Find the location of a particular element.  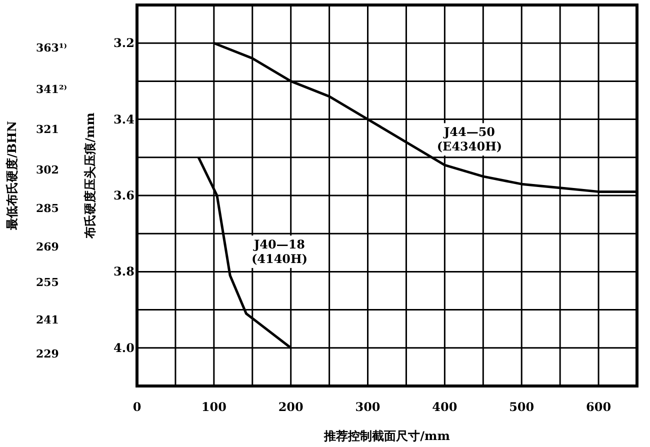

y-axis-title: 布氏硬度压头压痕/mm is located at coordinates (90, 176).